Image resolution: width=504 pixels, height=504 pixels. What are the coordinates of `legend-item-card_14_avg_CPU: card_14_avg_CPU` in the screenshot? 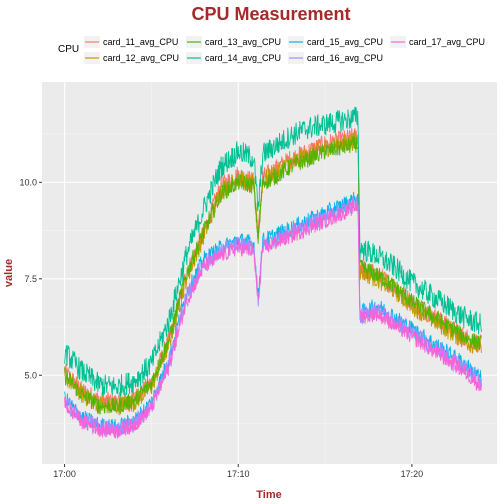 It's located at (233, 58).